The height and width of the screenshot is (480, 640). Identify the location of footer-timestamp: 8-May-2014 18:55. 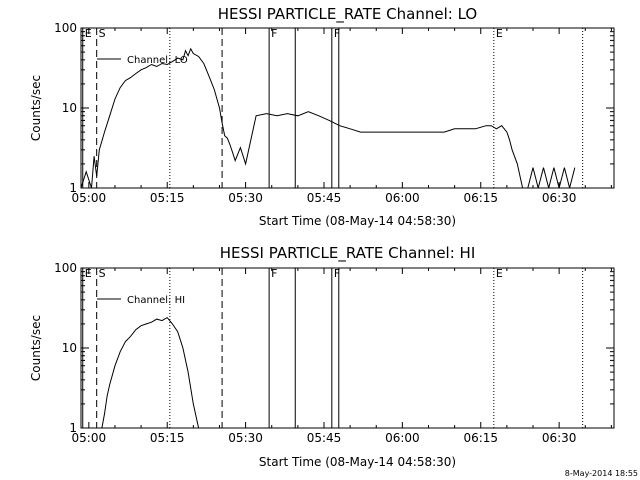
(601, 473).